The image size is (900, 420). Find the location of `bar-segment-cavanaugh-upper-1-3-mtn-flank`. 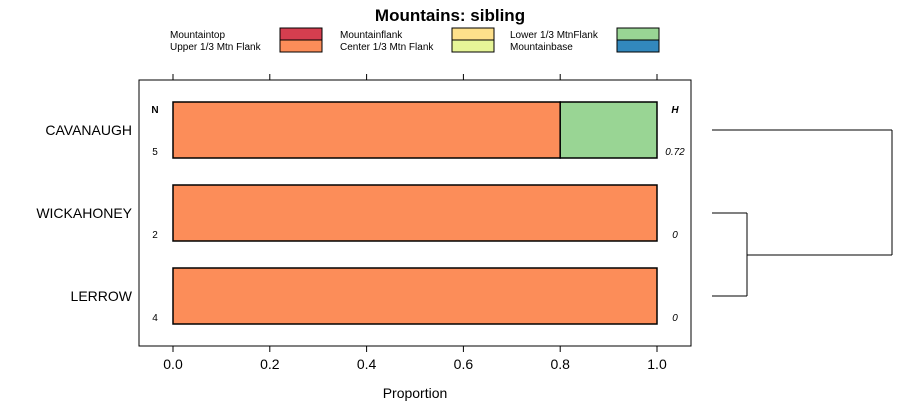

bar-segment-cavanaugh-upper-1-3-mtn-flank is located at coordinates (366, 130).